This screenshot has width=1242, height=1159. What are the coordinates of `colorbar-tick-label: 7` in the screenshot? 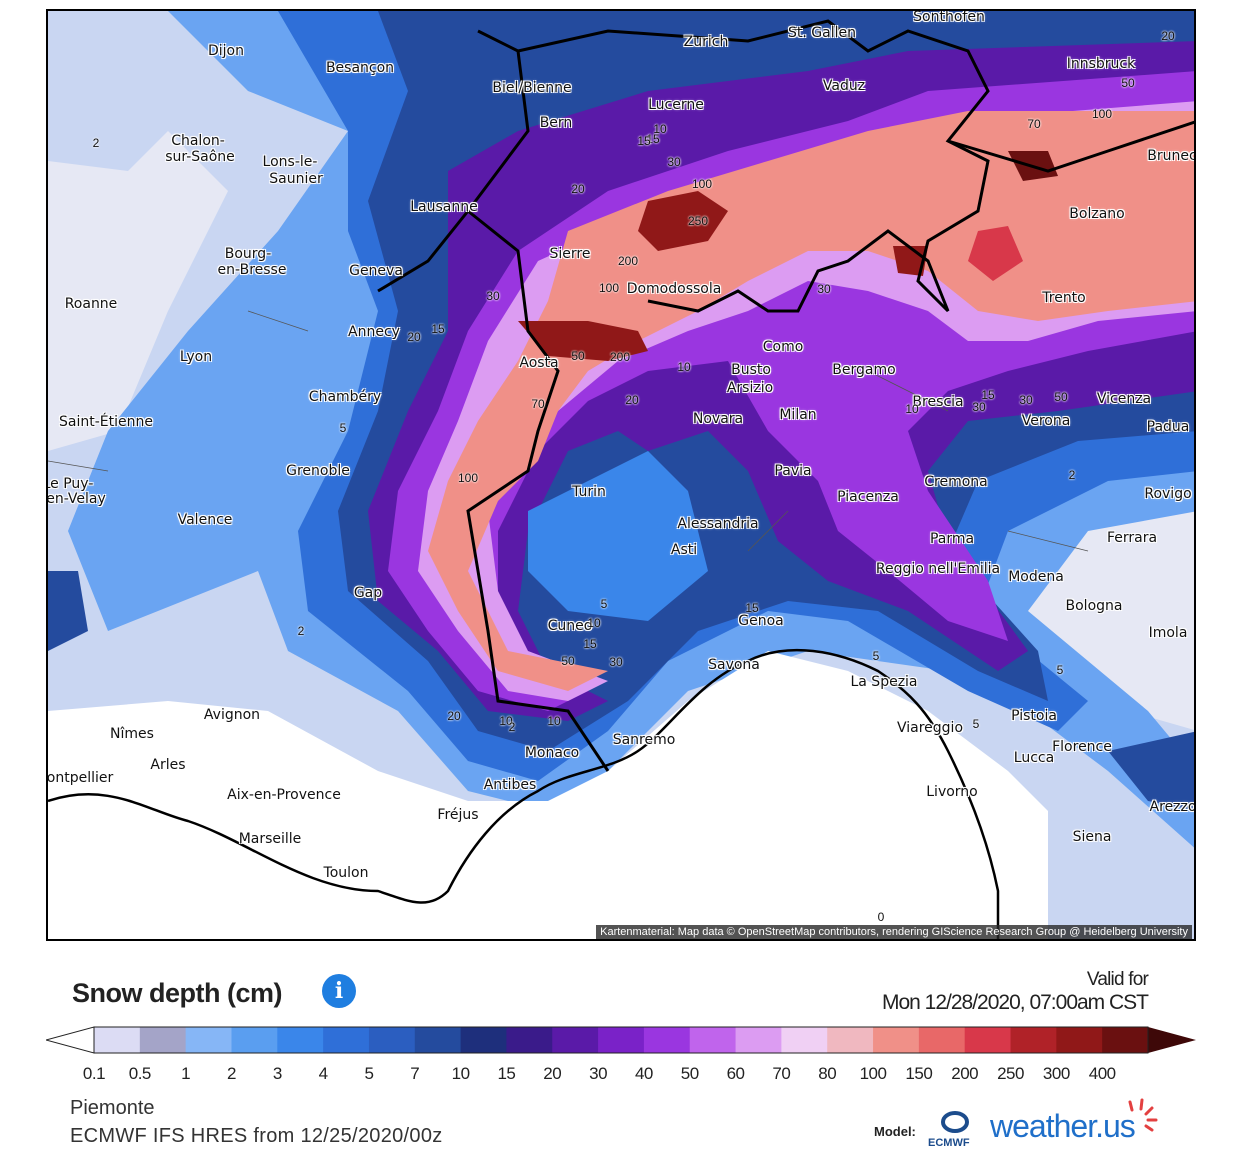 It's located at (415, 1073).